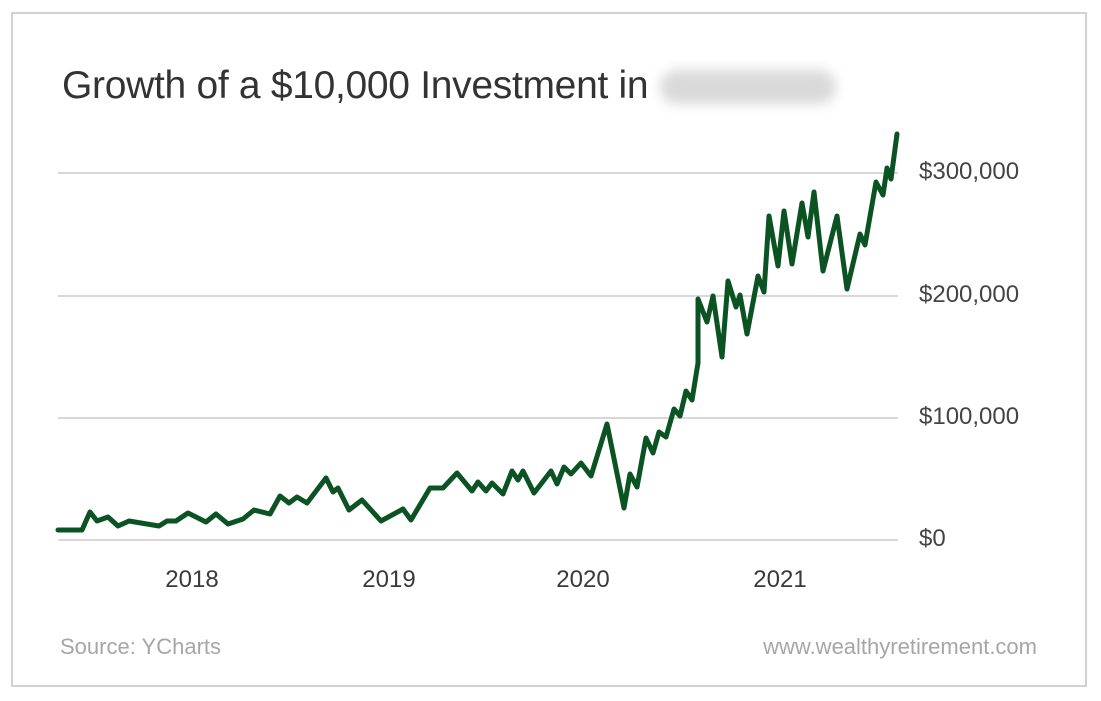 The width and height of the screenshot is (1101, 701). I want to click on y-tick-label: $300,000, so click(969, 171).